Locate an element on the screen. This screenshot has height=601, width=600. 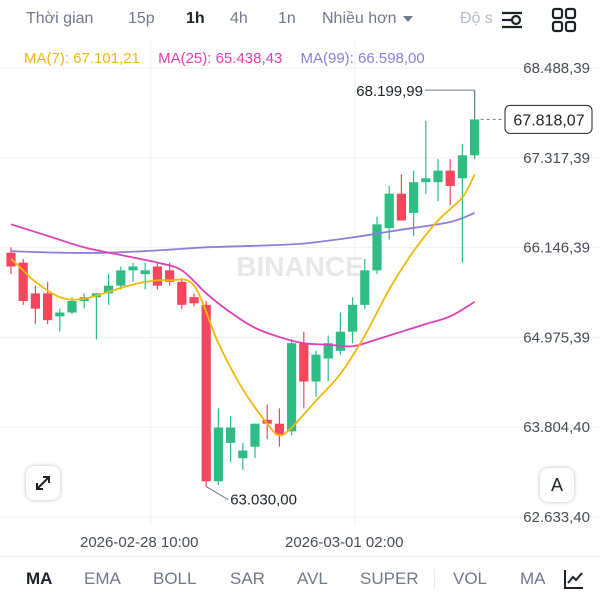
current-price-box is located at coordinates (548, 119).